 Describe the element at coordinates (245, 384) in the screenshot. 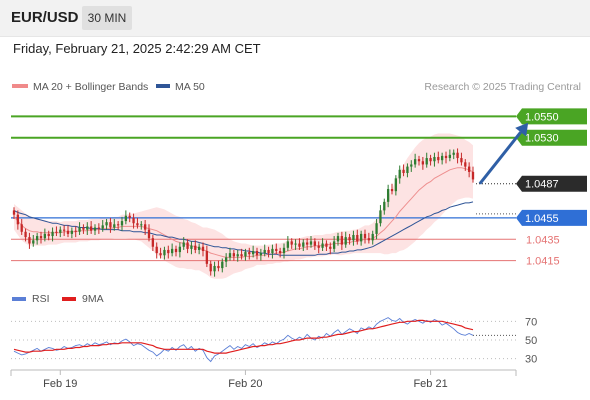

I see `x-tick-label: Feb 20` at that location.